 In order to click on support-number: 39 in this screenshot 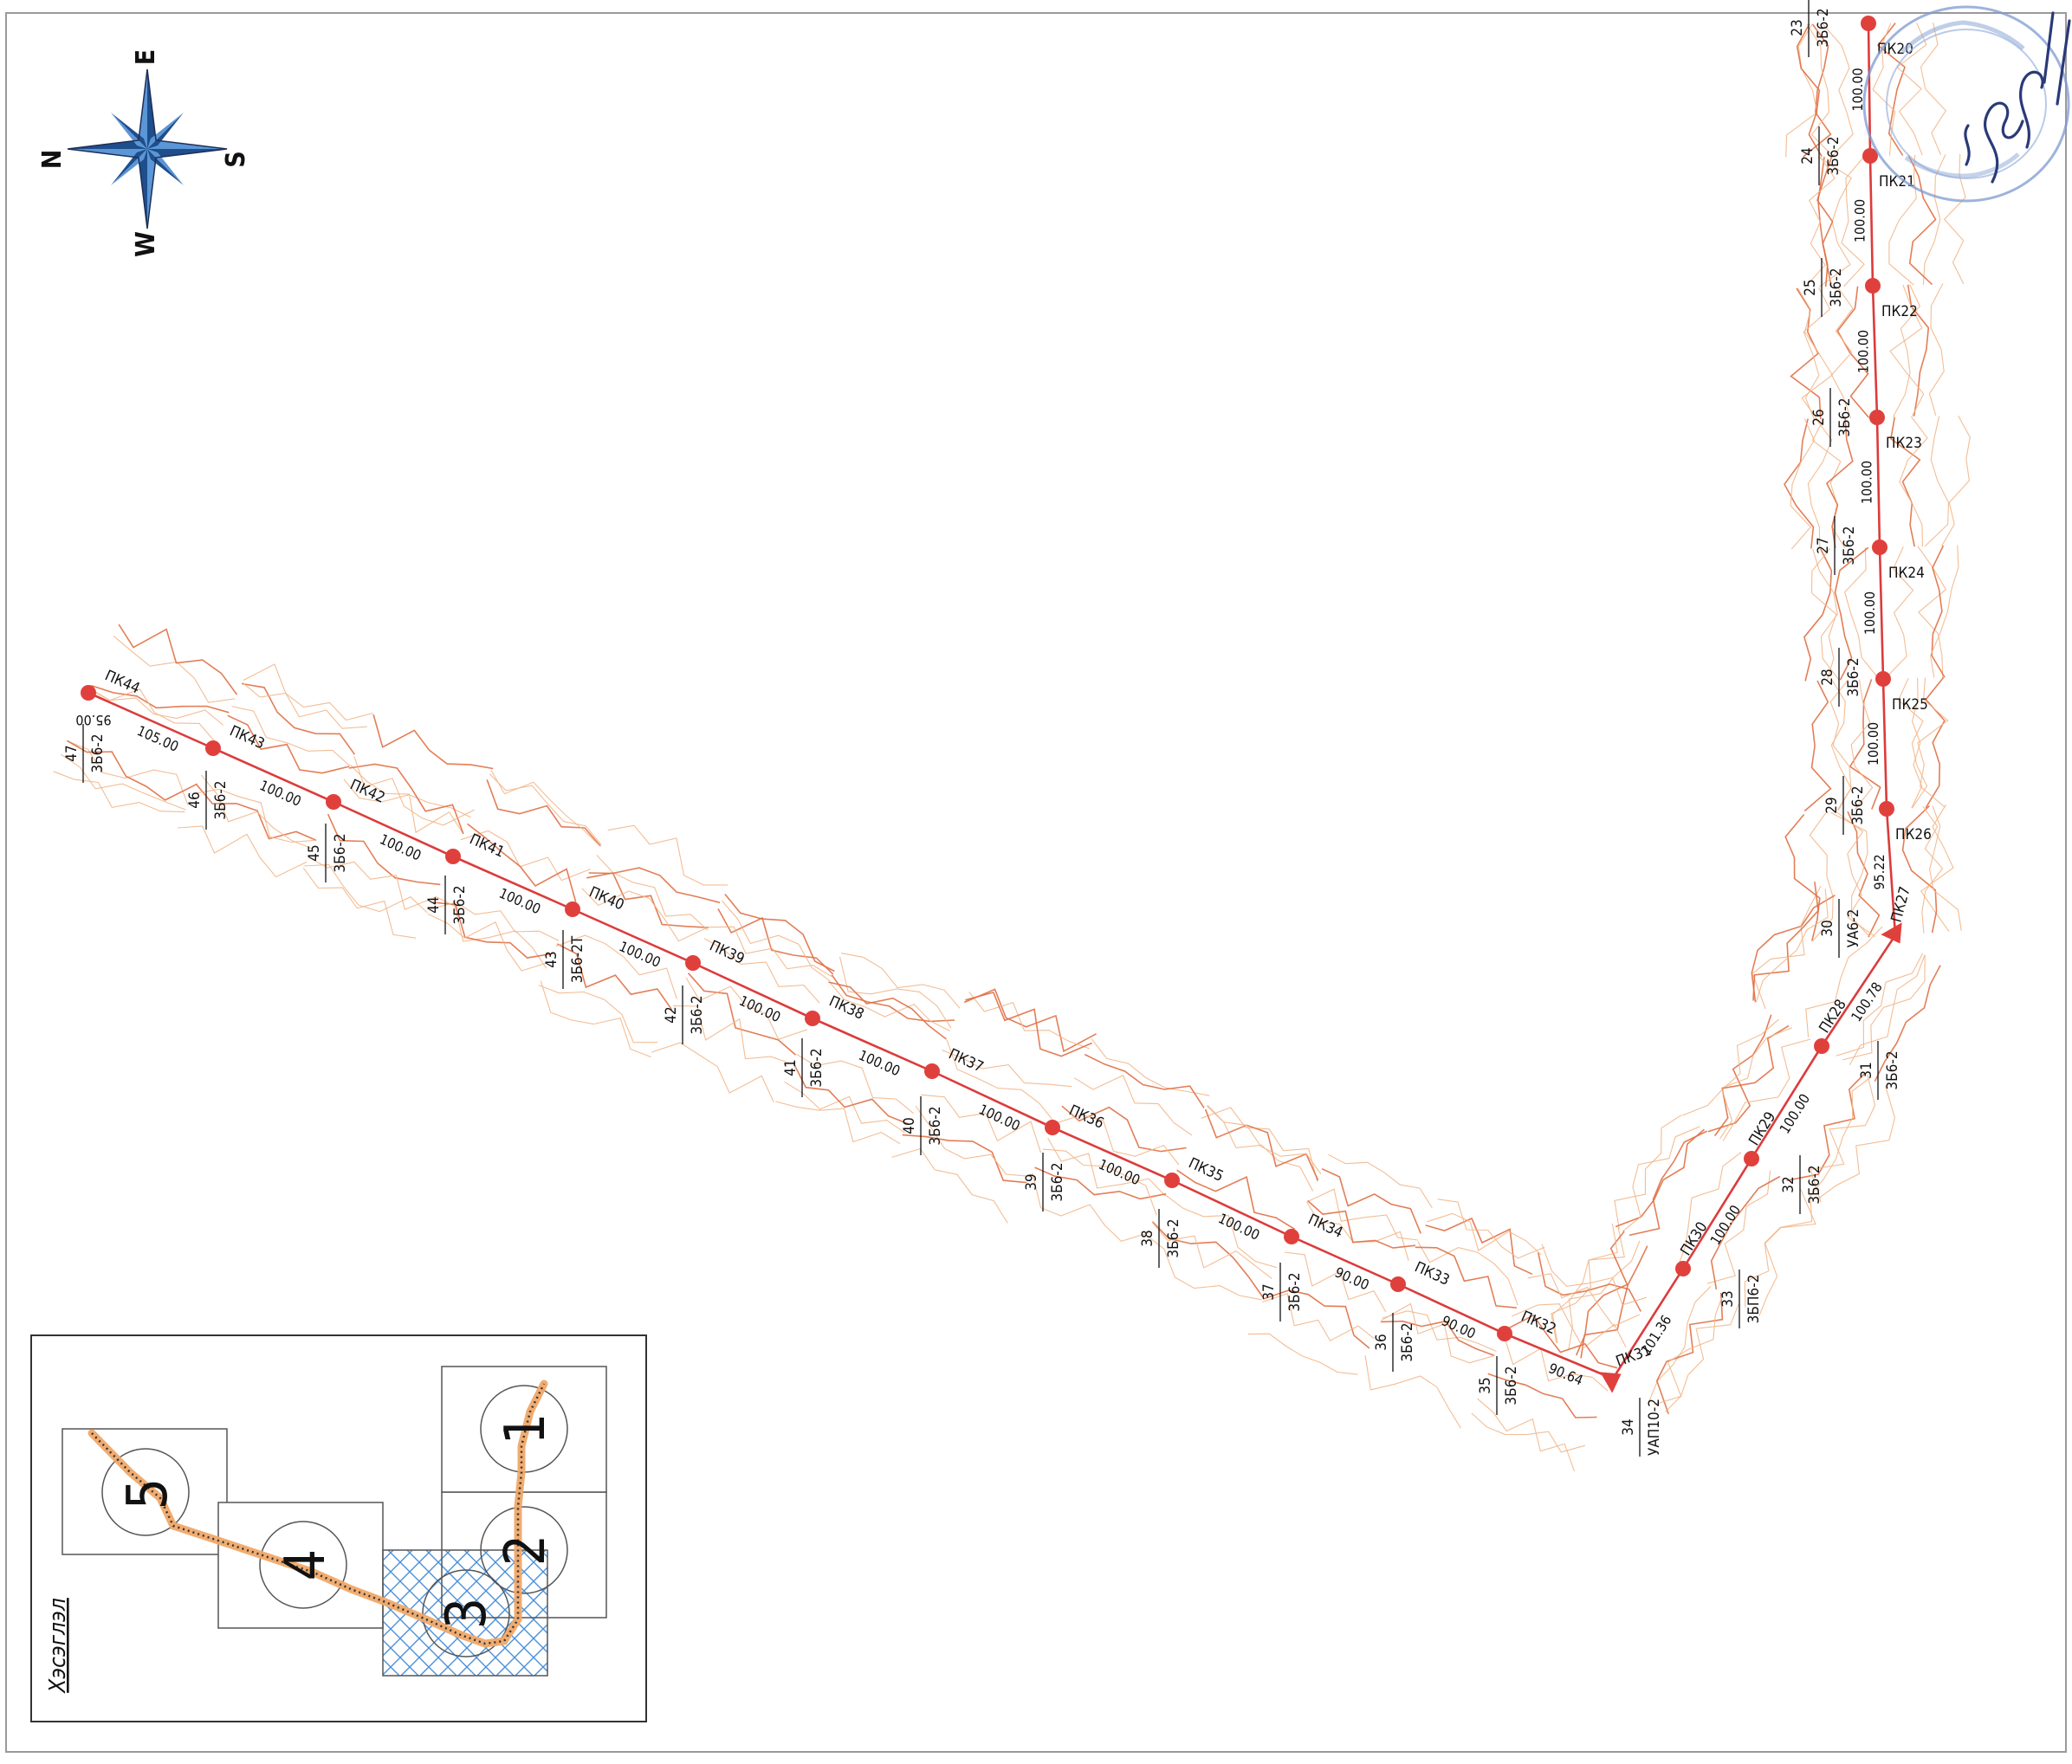, I will do `click(1031, 1181)`.